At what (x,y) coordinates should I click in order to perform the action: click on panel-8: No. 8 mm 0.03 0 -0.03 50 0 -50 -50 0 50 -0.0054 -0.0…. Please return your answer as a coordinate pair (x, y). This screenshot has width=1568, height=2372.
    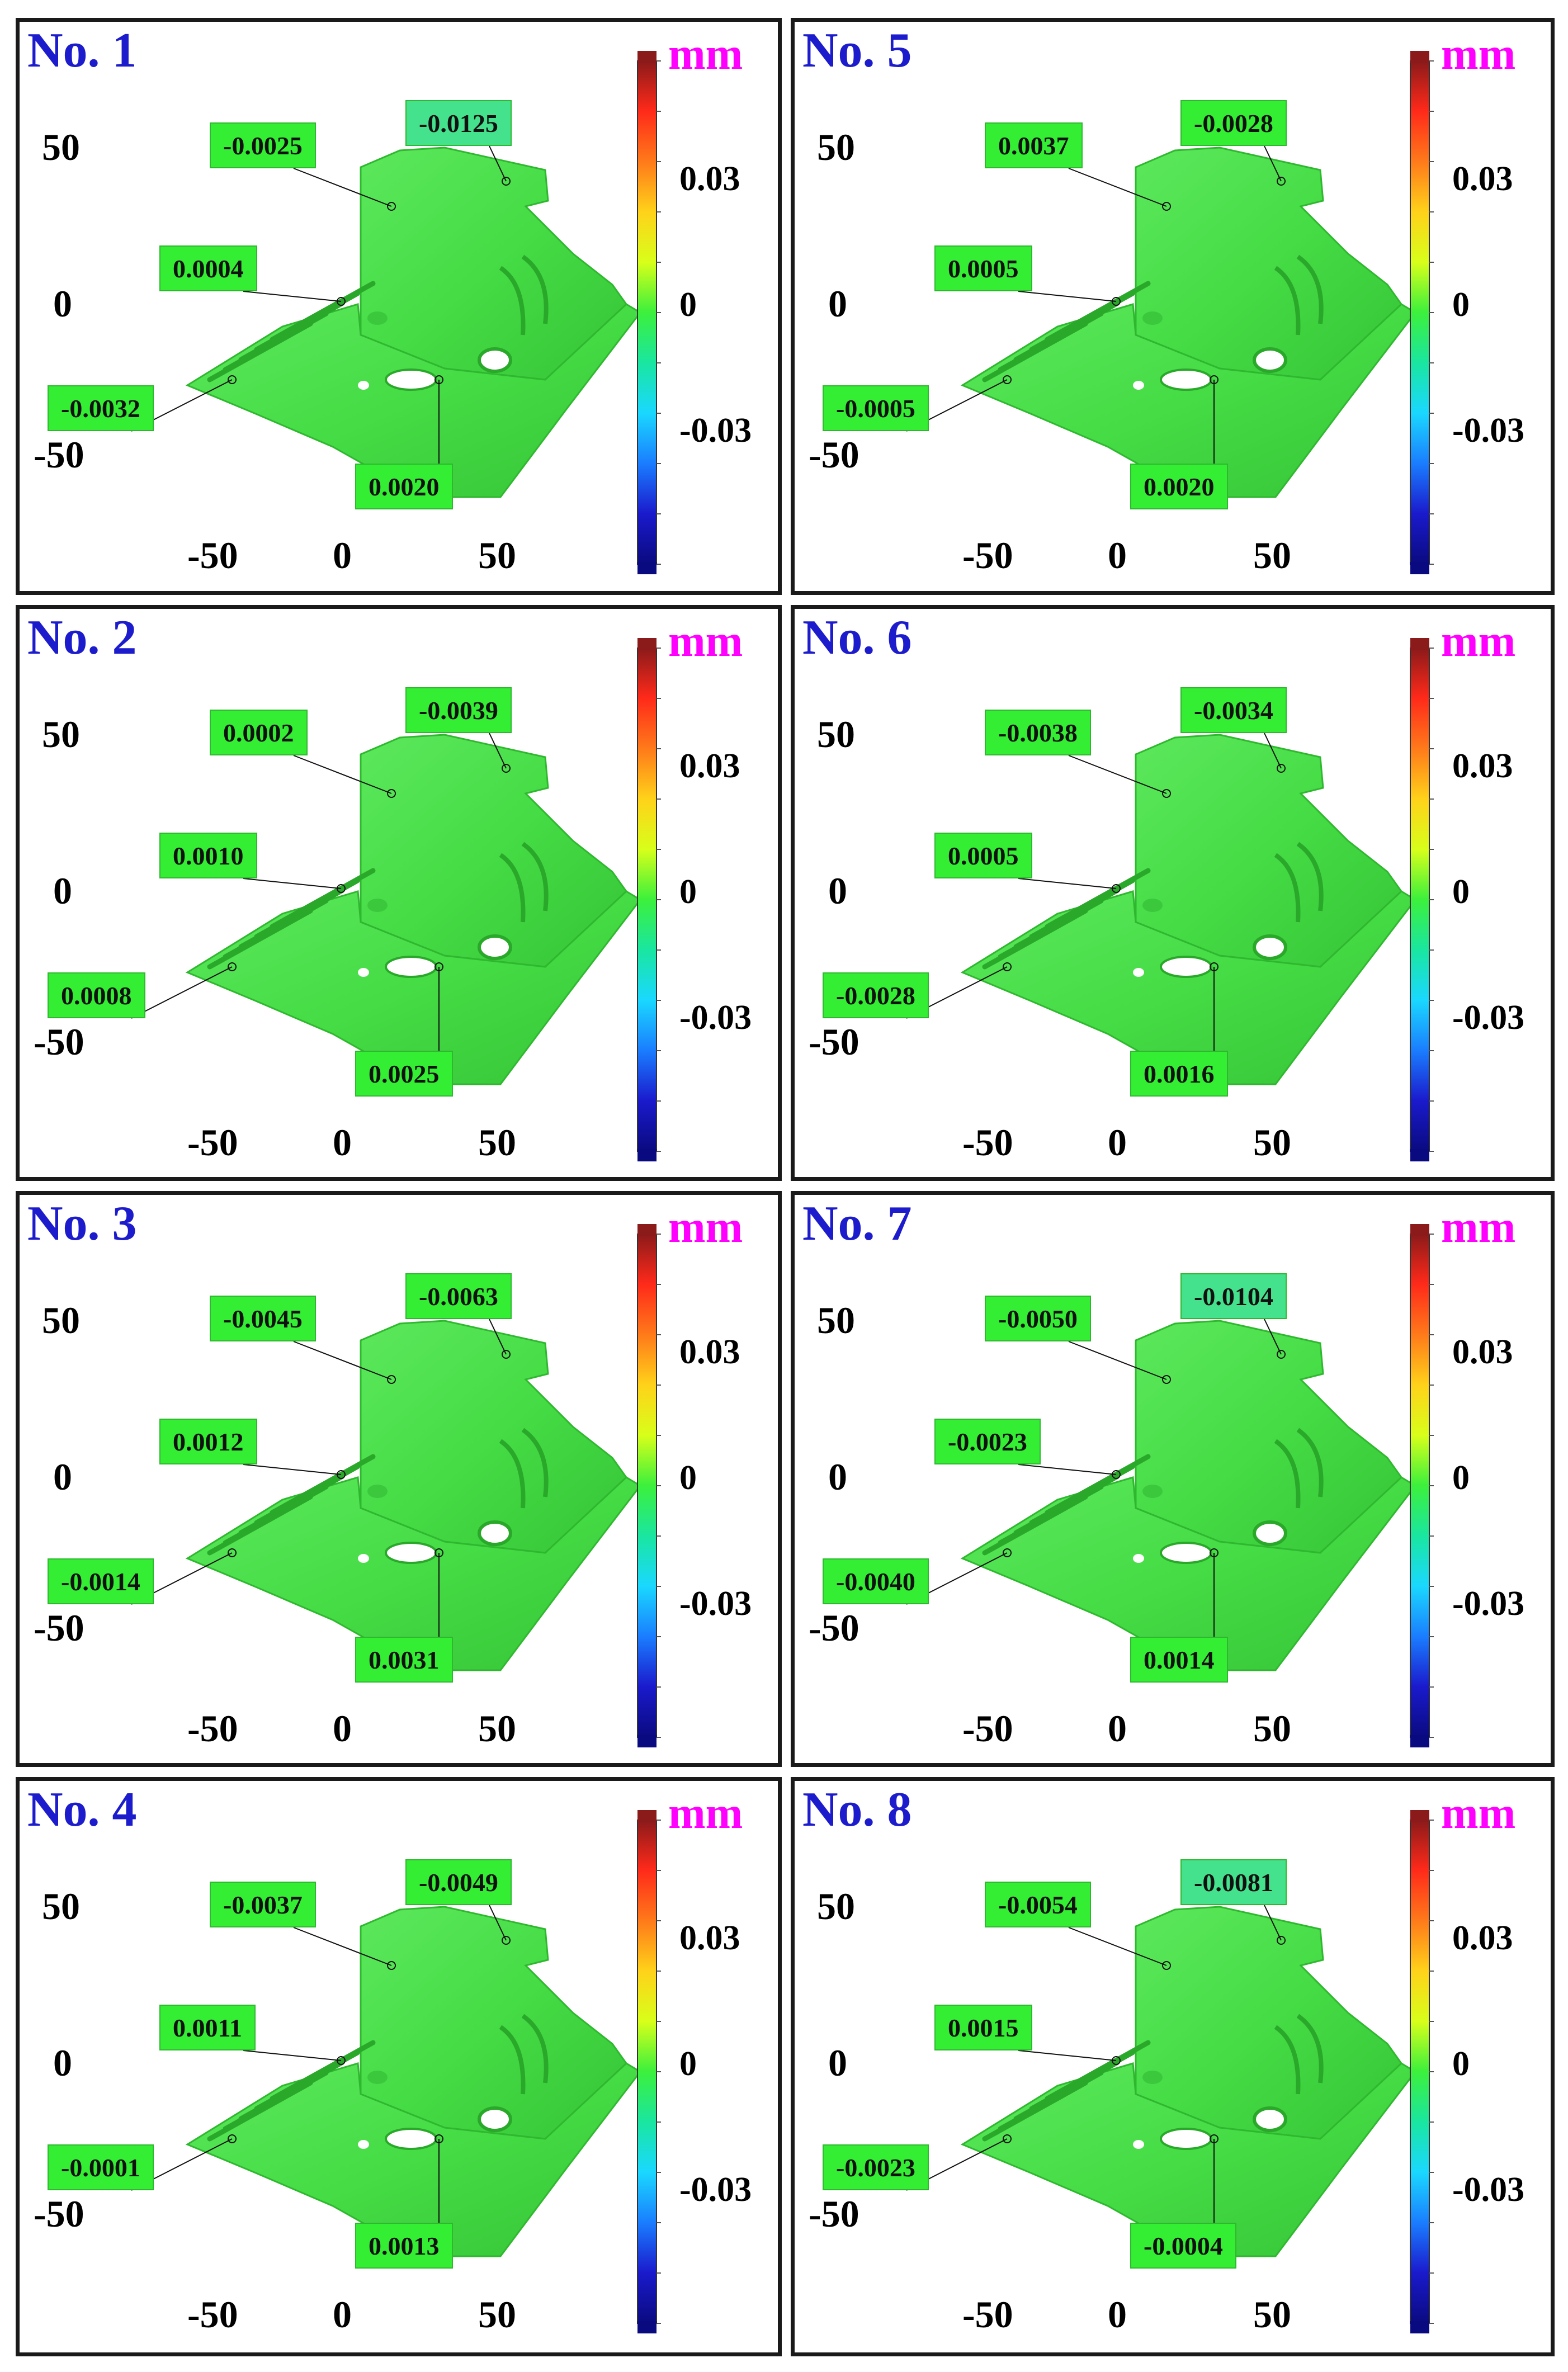
    Looking at the image, I should click on (1173, 2067).